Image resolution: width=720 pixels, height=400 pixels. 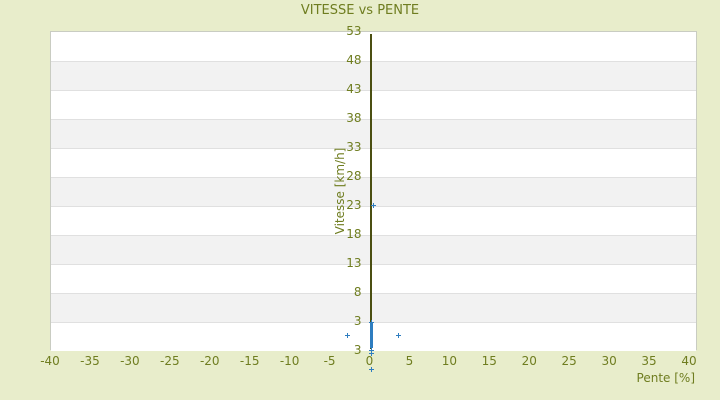 What do you see at coordinates (209, 361) in the screenshot?
I see `x-tick-label: -20` at bounding box center [209, 361].